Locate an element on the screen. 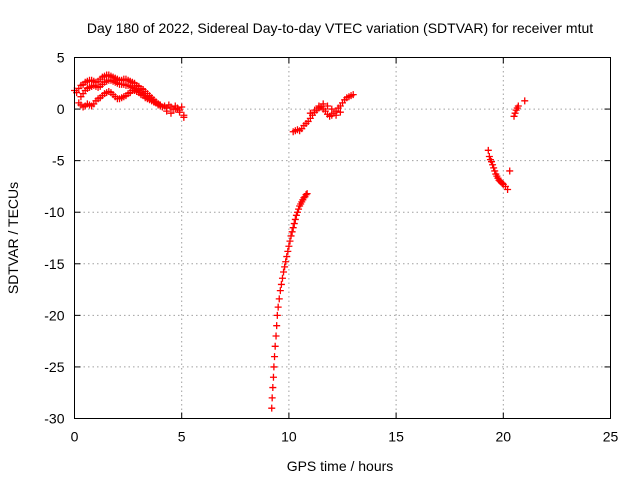 Image resolution: width=640 pixels, height=480 pixels. y-tick-label: 0 is located at coordinates (61, 109).